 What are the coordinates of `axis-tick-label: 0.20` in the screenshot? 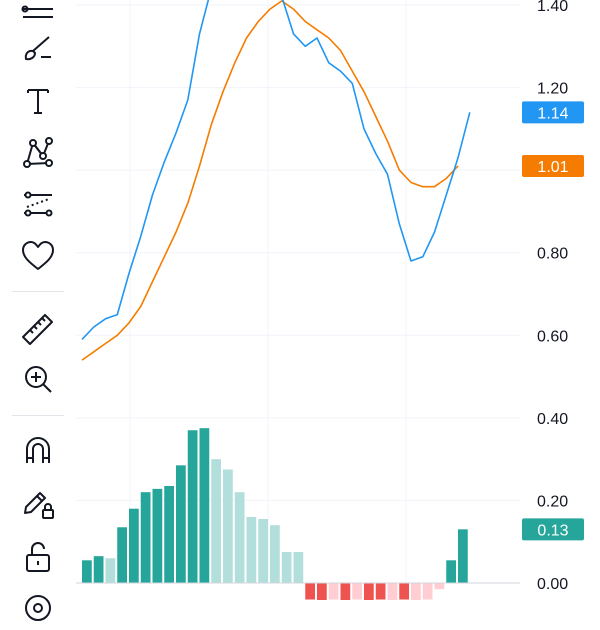 It's located at (552, 501).